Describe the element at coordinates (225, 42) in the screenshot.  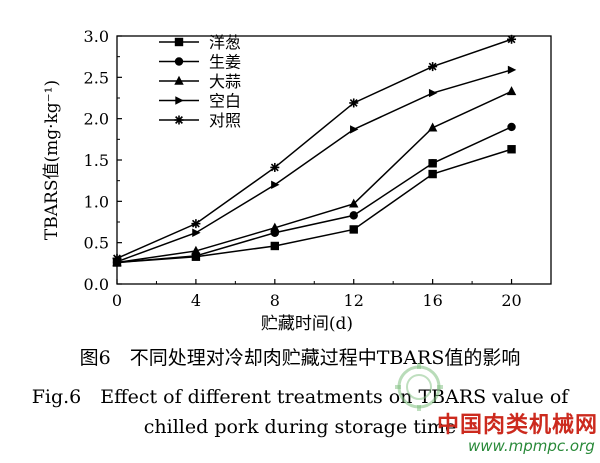
I see `legend-label: 洋葱` at that location.